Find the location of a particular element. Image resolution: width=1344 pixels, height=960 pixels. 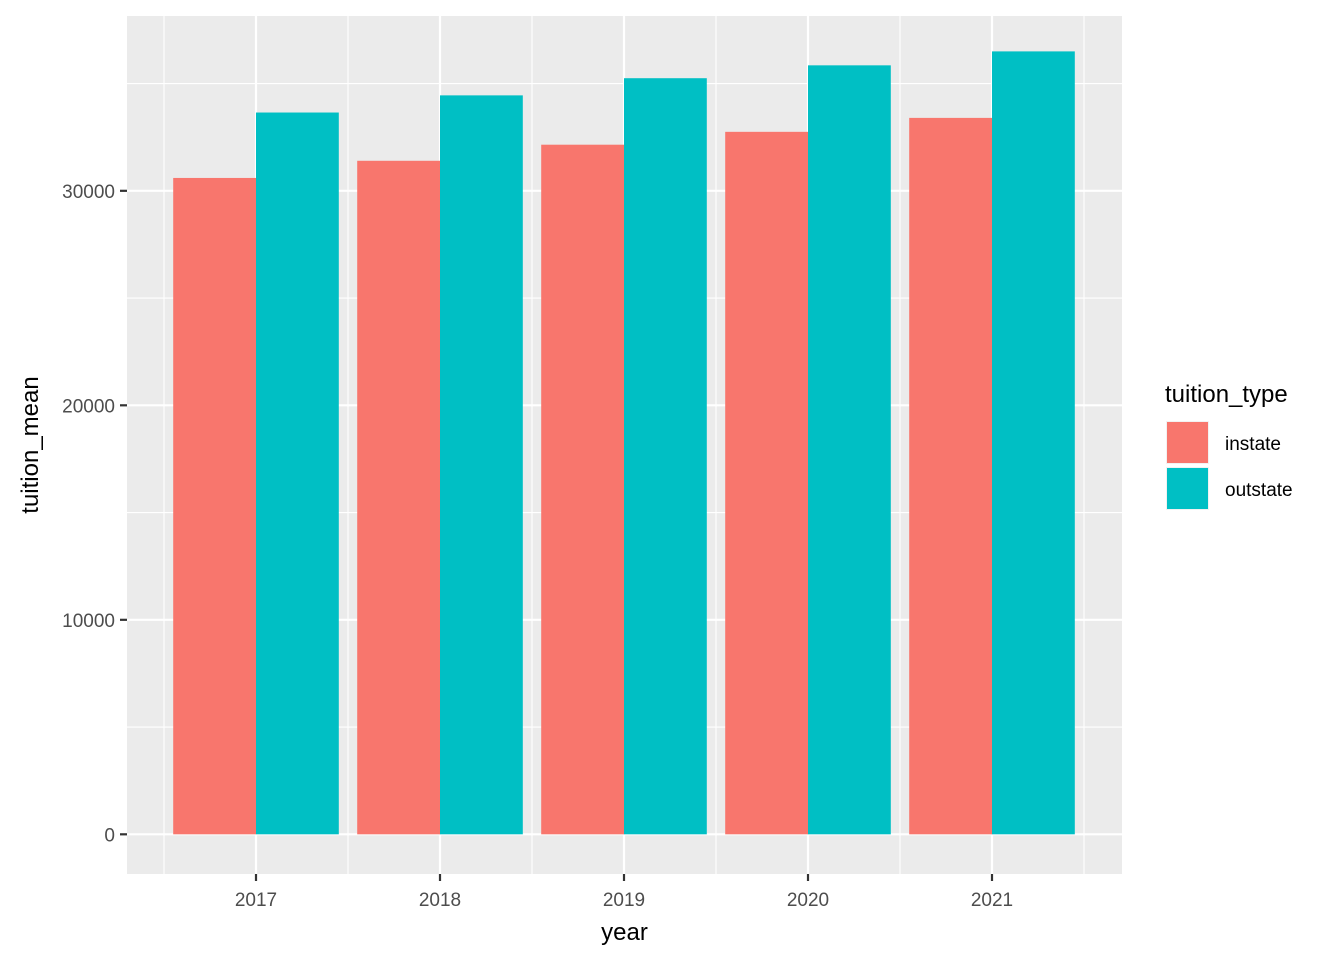

y-tick-label: 30000 is located at coordinates (88, 192).